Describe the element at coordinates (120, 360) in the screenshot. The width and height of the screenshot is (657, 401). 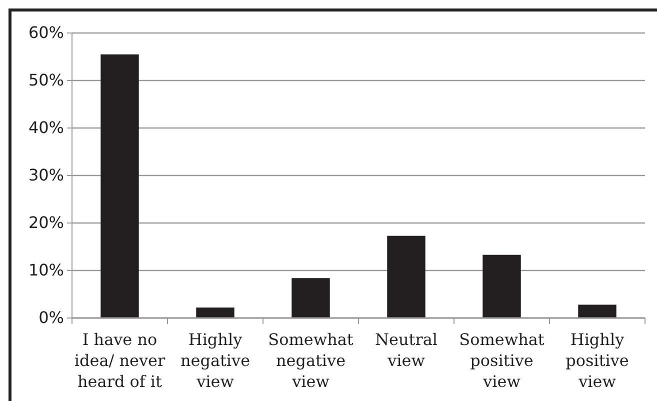
I see `x-tick-label: I have no idea/ never heard of it` at that location.